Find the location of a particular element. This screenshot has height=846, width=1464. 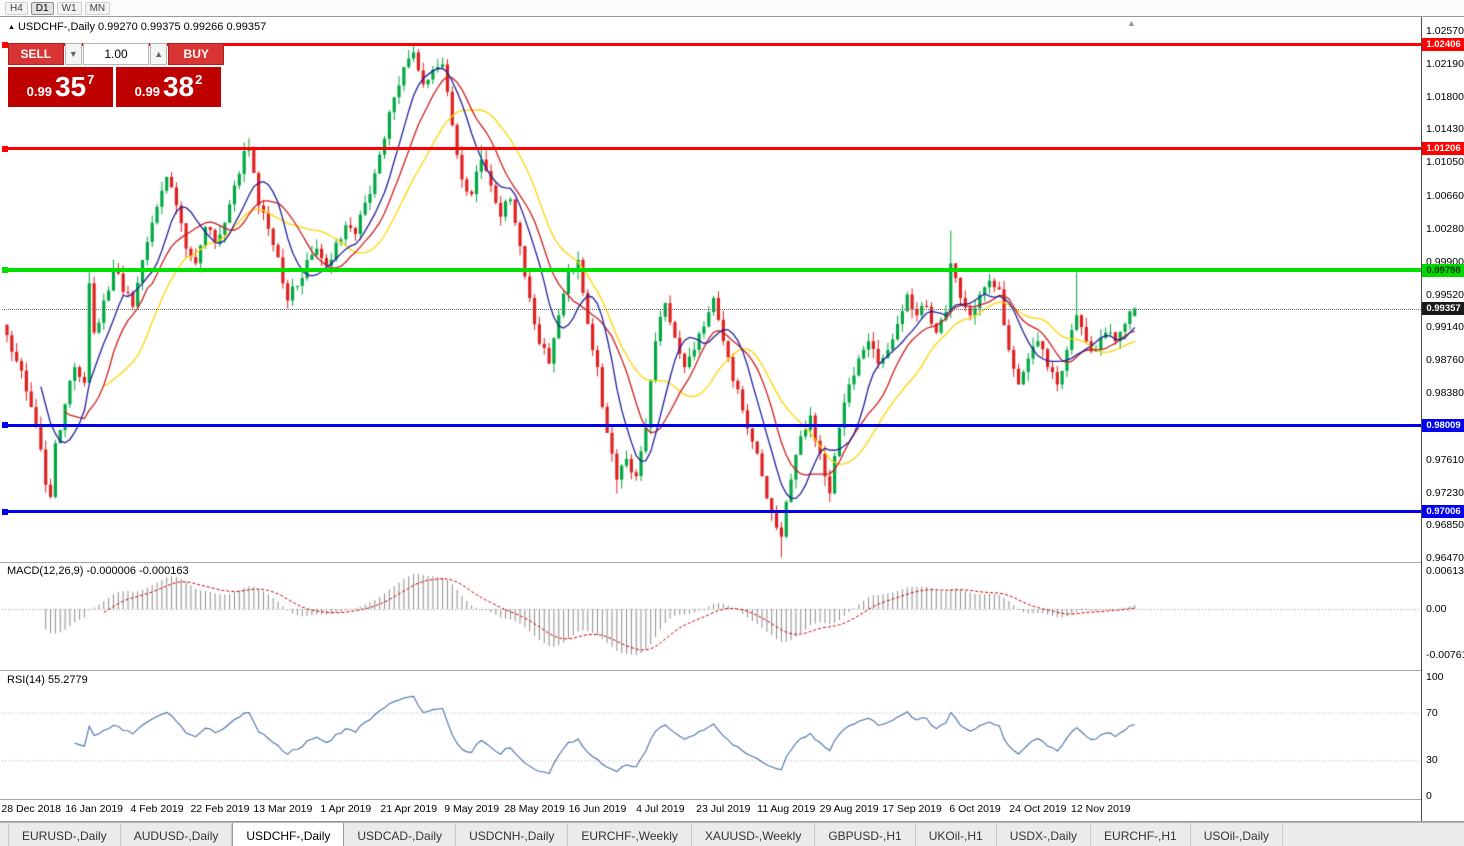

sell-button: SELL is located at coordinates (36, 54).